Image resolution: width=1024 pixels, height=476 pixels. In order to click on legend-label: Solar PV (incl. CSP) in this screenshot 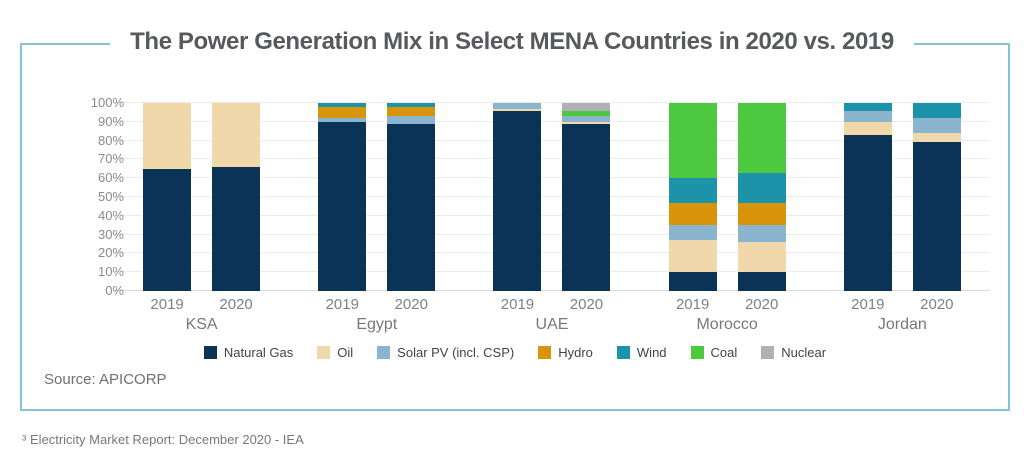, I will do `click(456, 352)`.